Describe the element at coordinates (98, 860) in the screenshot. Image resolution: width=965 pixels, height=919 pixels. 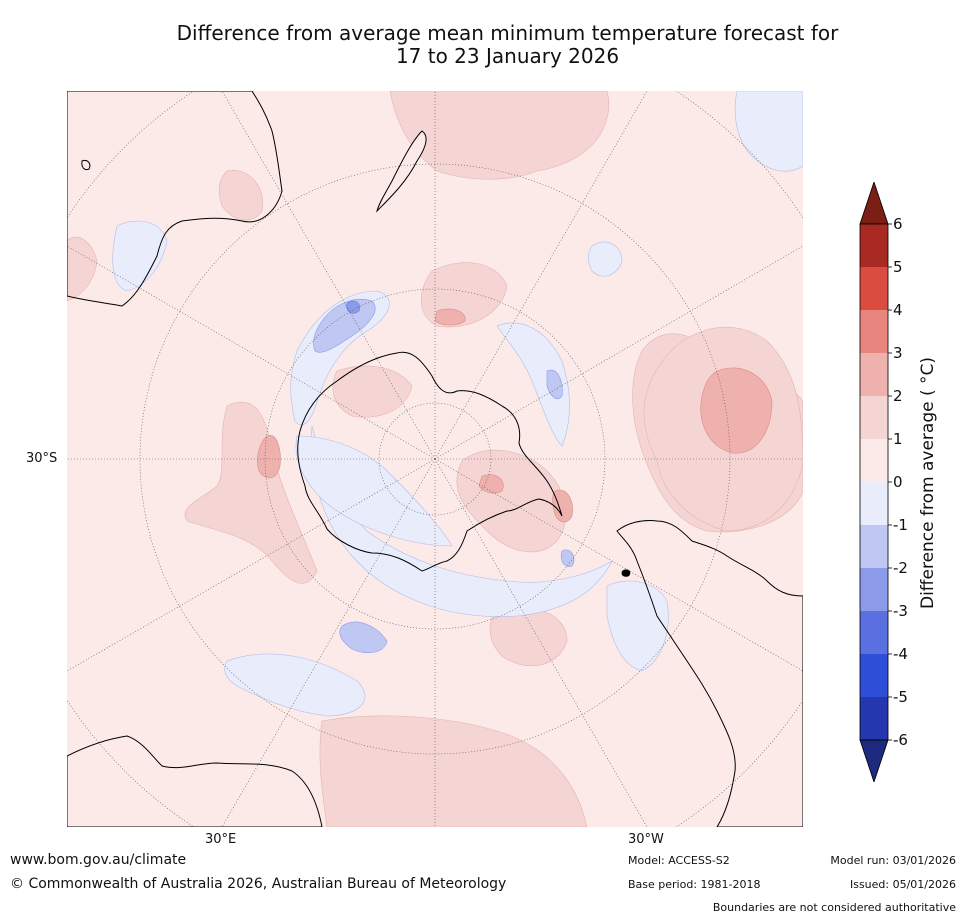
I see `footer-website: www.bom.gov.au/climate` at that location.